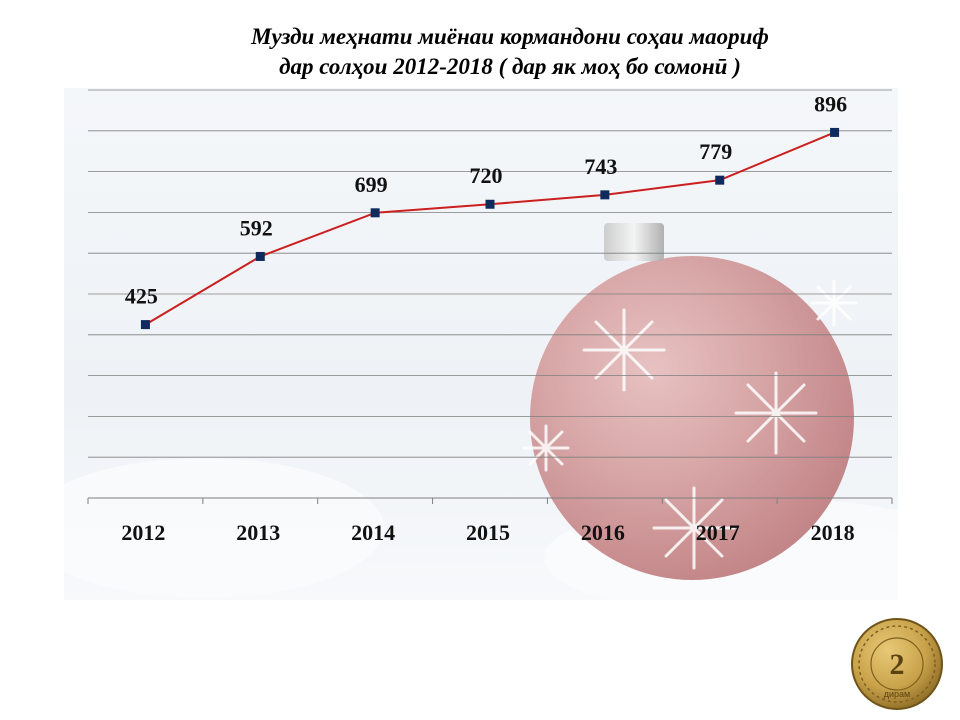  Describe the element at coordinates (258, 532) in the screenshot. I see `x-tick-label-2013: 2013` at that location.